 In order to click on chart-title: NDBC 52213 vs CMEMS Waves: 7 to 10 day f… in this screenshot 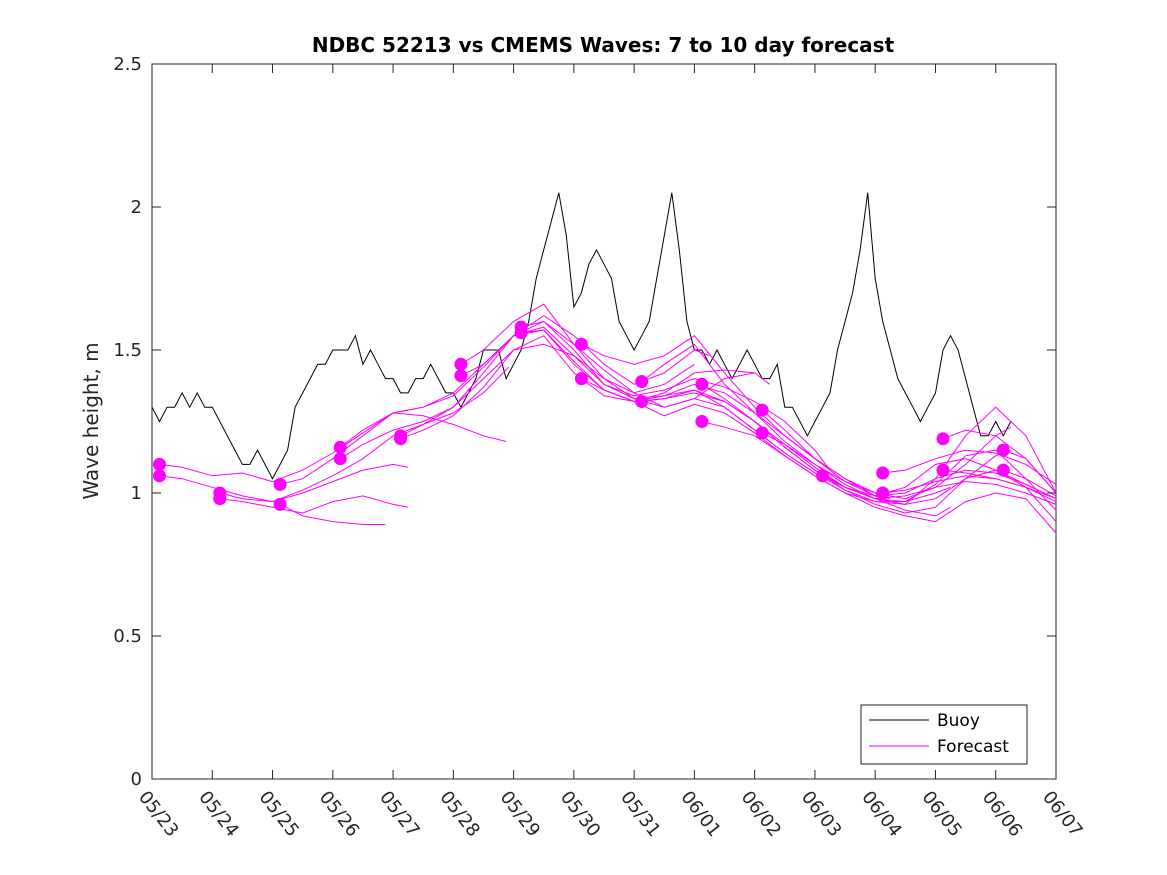, I will do `click(603, 45)`.